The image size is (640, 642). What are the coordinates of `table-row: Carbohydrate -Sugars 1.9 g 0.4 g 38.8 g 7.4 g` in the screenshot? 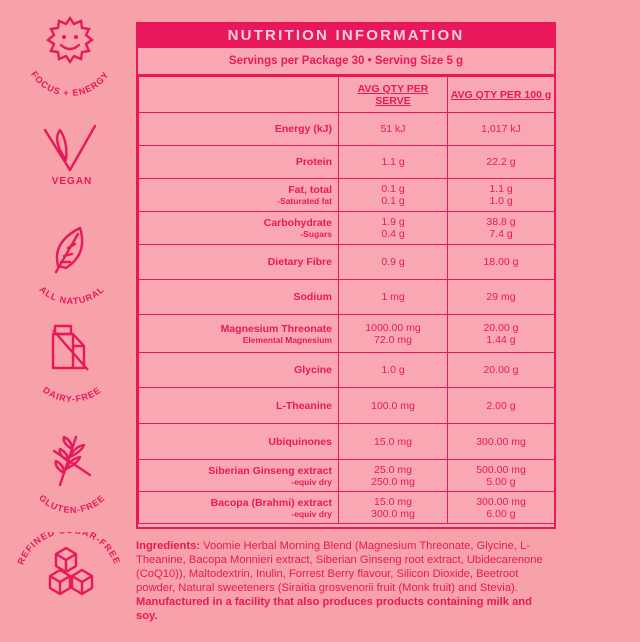 It's located at (346, 228).